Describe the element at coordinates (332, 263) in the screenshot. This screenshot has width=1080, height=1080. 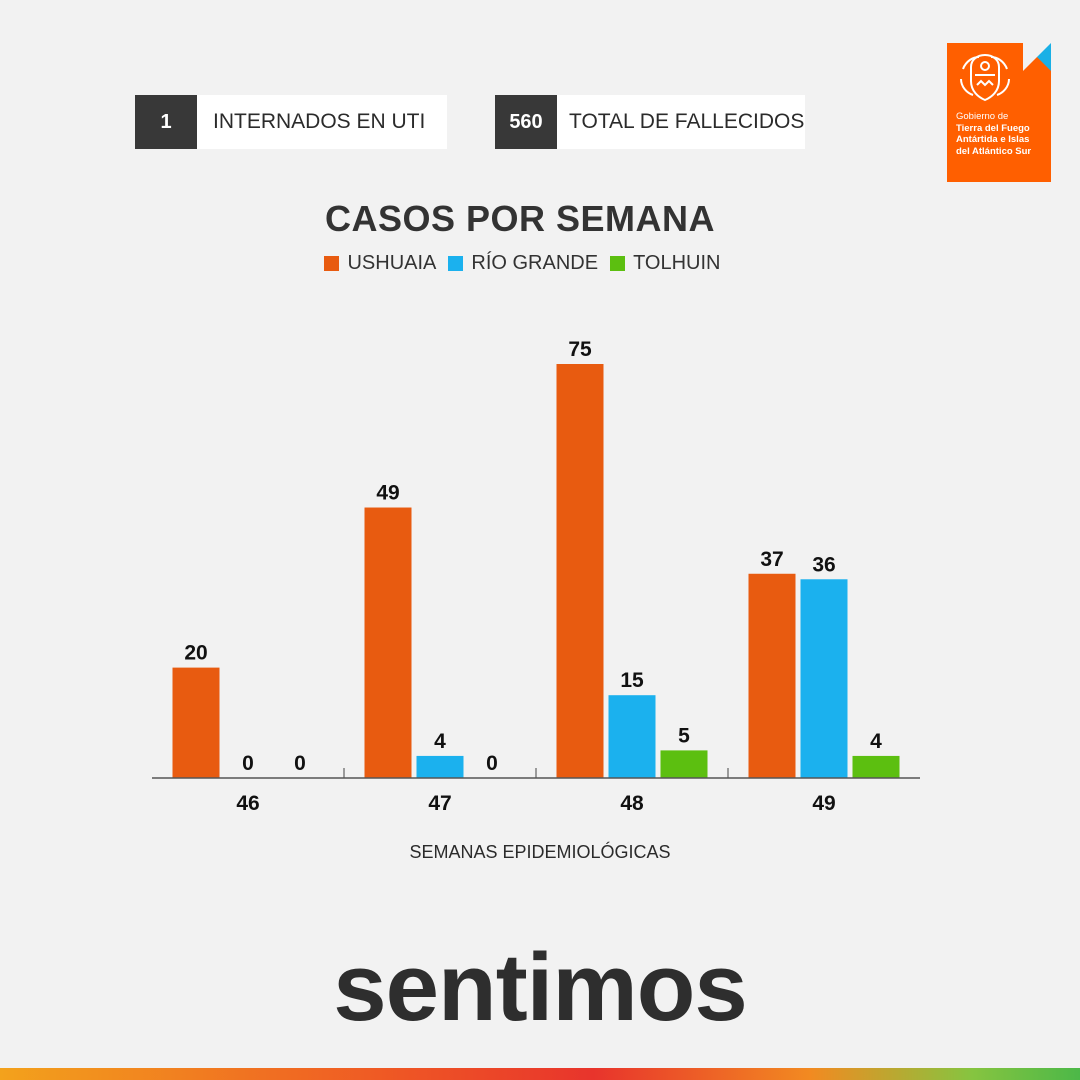
I see `legend-swatch-ushuaia` at that location.